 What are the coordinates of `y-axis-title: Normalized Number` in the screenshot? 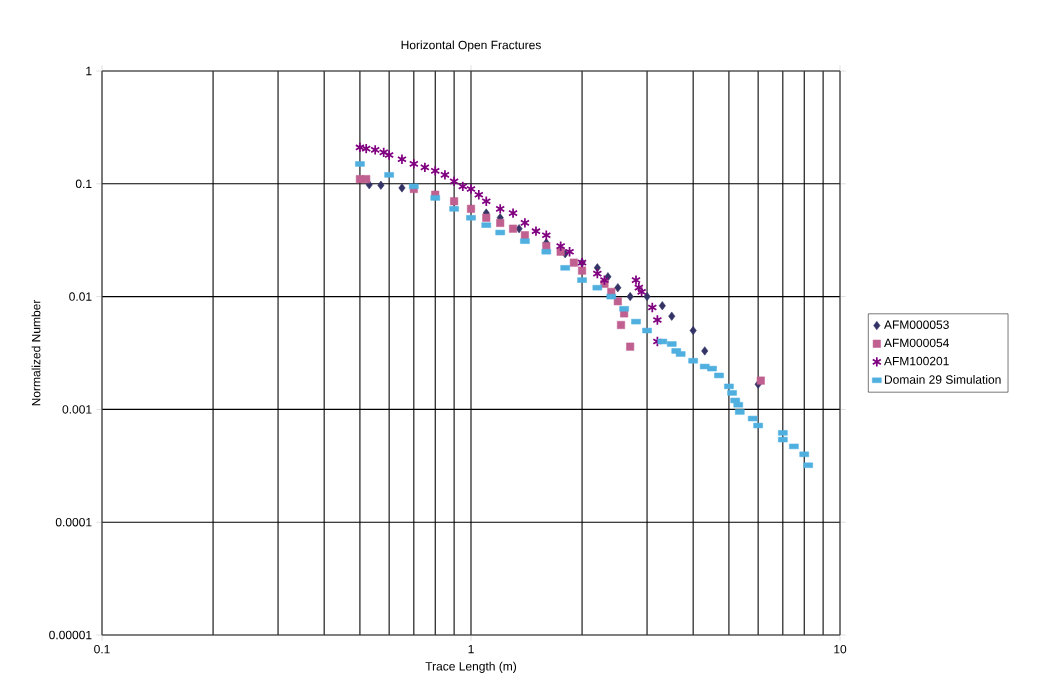 It's located at (36, 352).